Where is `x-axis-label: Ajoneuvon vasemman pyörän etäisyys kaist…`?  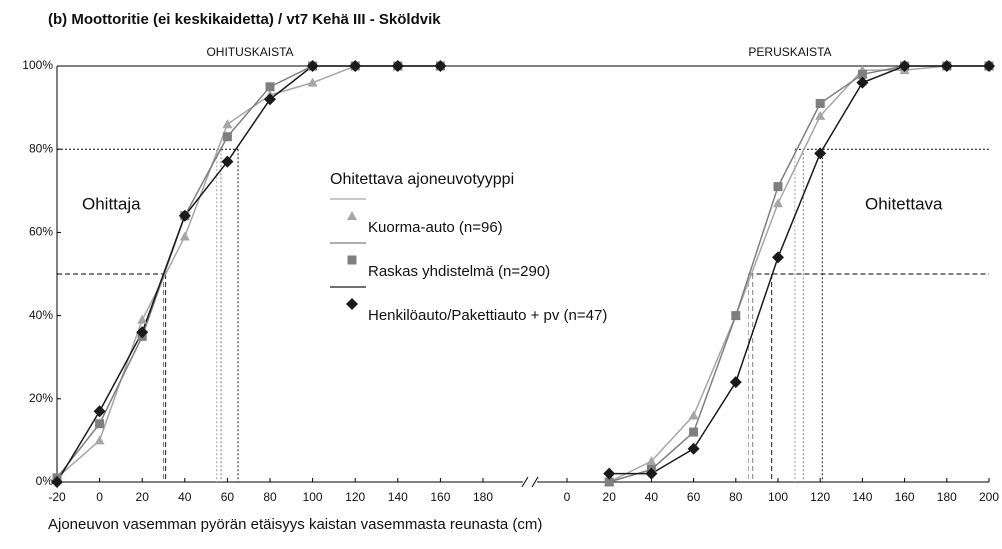
x-axis-label: Ajoneuvon vasemman pyörän etäisyys kaist… is located at coordinates (295, 524).